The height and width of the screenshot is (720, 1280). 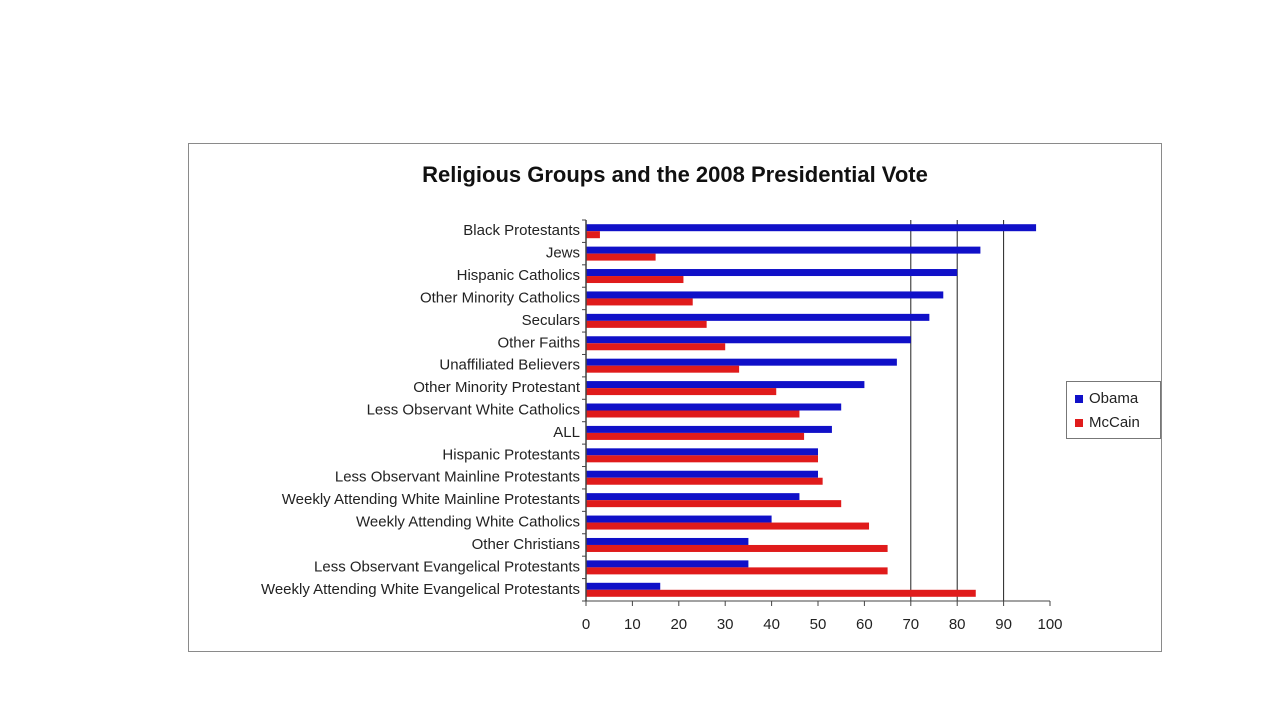 I want to click on x-tick-label: 70, so click(x=910, y=624).